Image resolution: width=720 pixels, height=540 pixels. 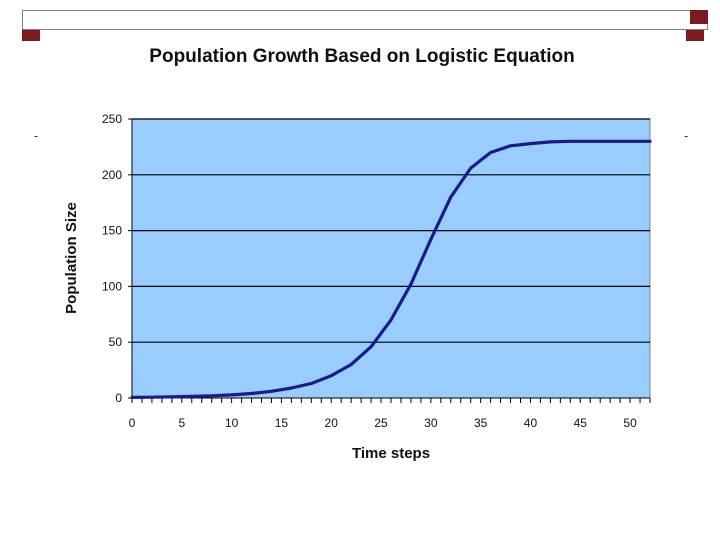 I want to click on x-tick-label-25: 25, so click(x=381, y=423).